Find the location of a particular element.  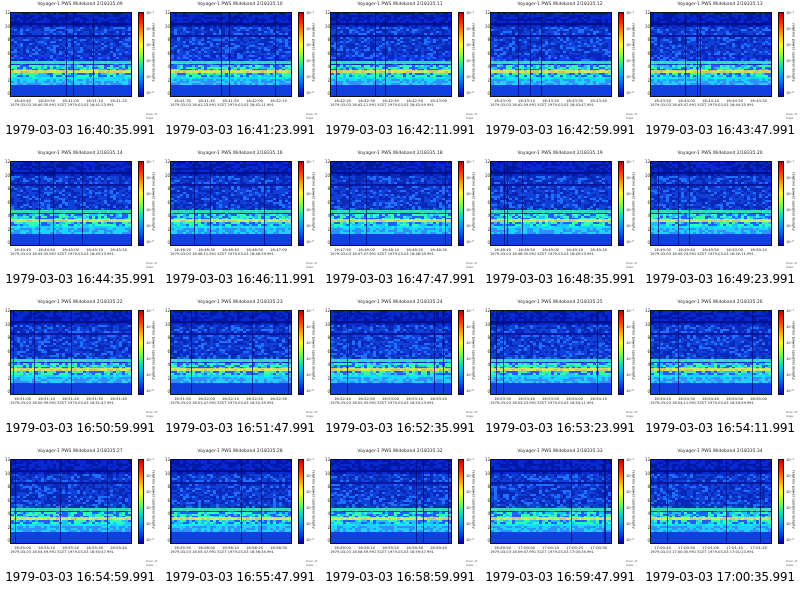

panel-timestamp: 1979-03-03 16:59:47.991 is located at coordinates (560, 577).